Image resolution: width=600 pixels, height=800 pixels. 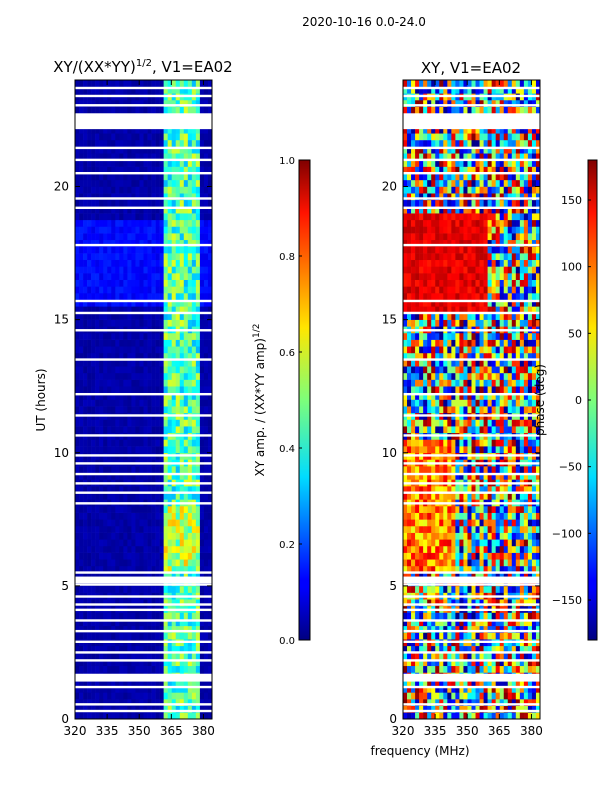 I want to click on flagged-block, so click(x=143, y=580).